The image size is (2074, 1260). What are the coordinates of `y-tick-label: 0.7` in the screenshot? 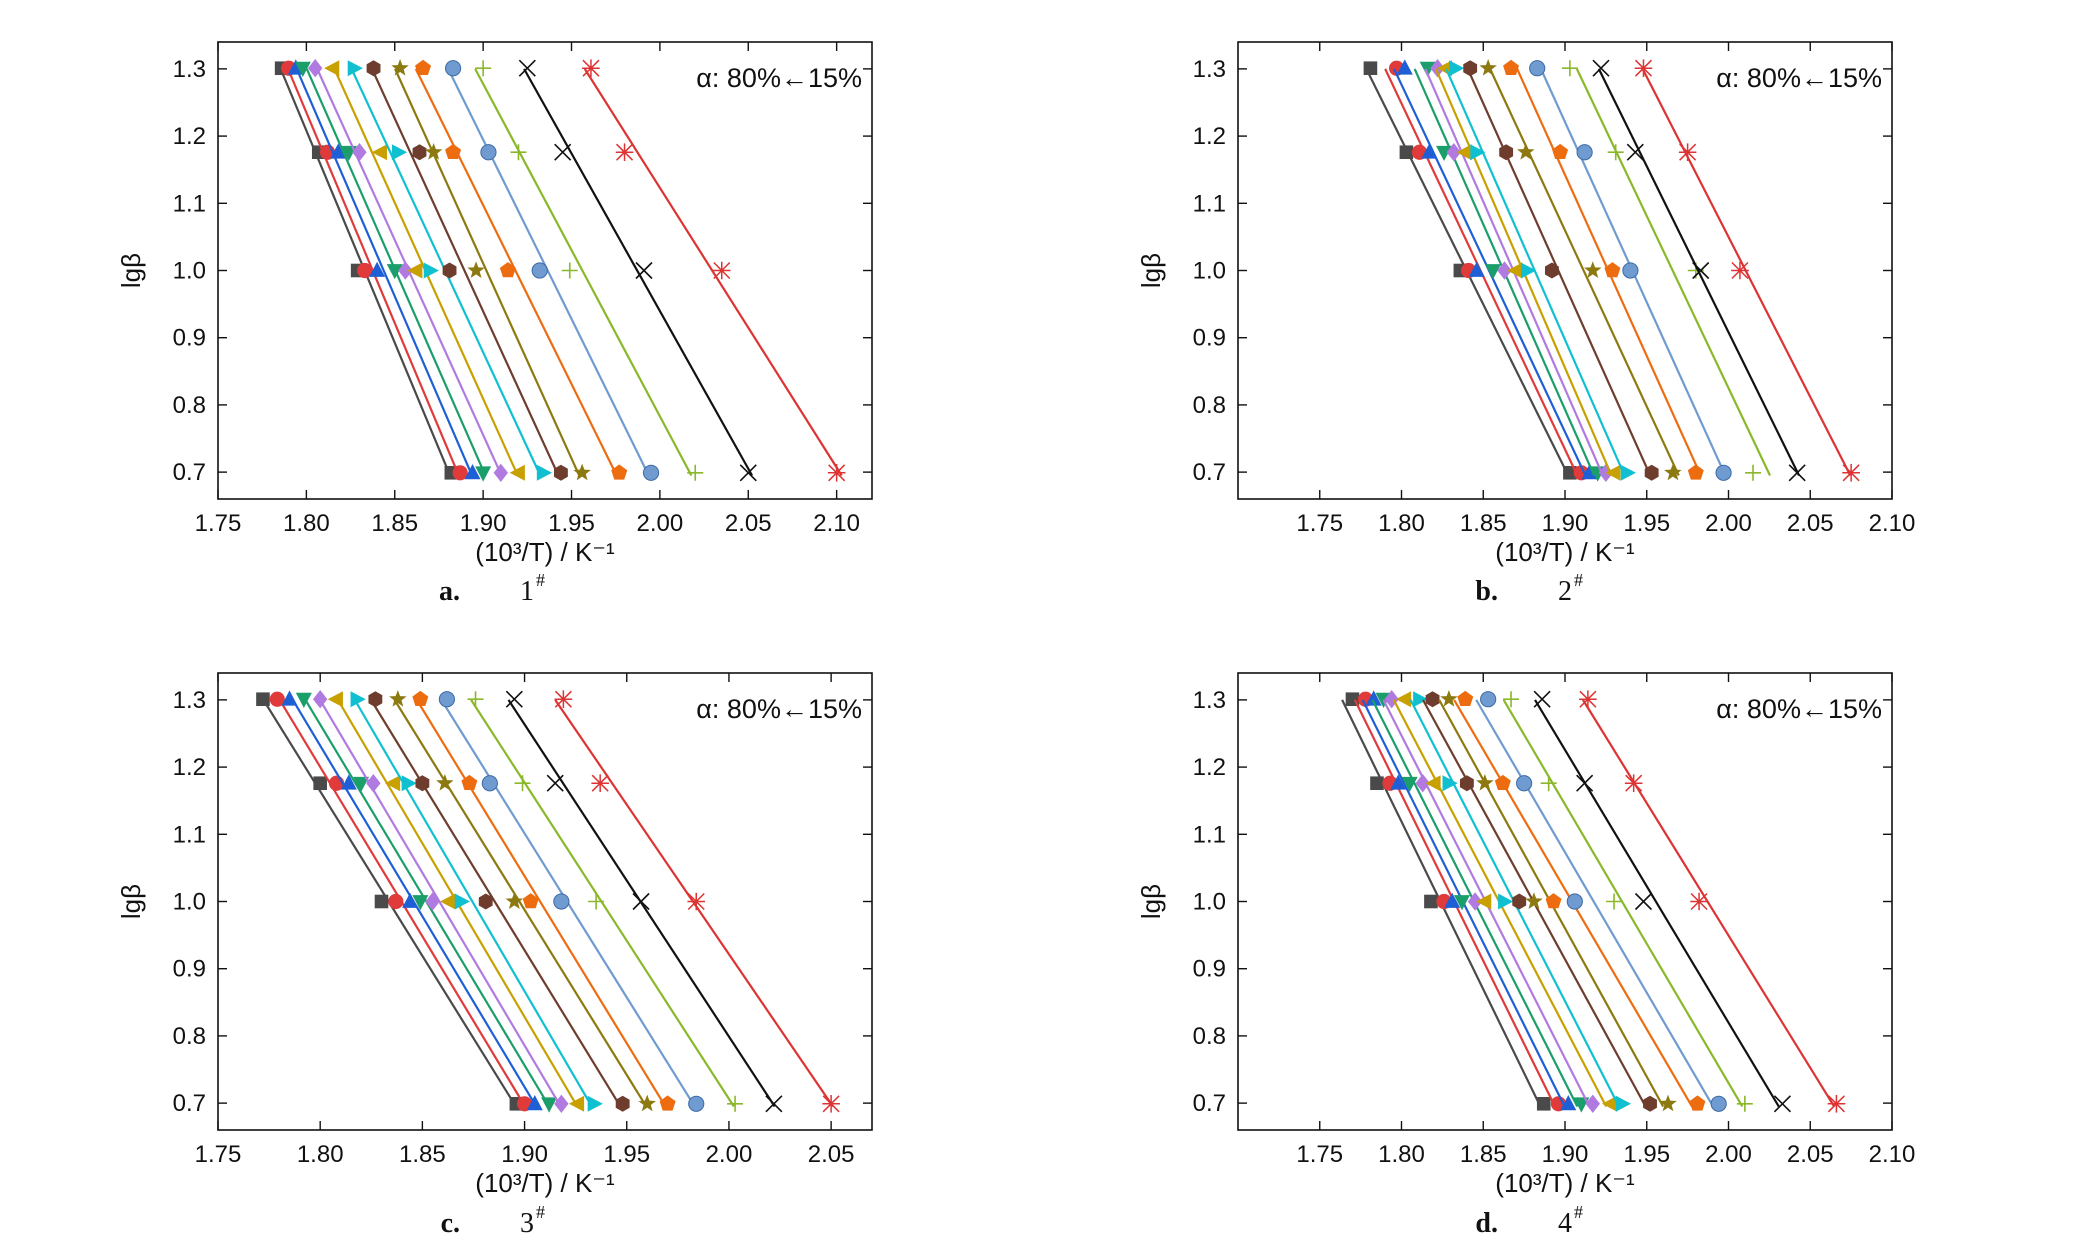 It's located at (189, 472).